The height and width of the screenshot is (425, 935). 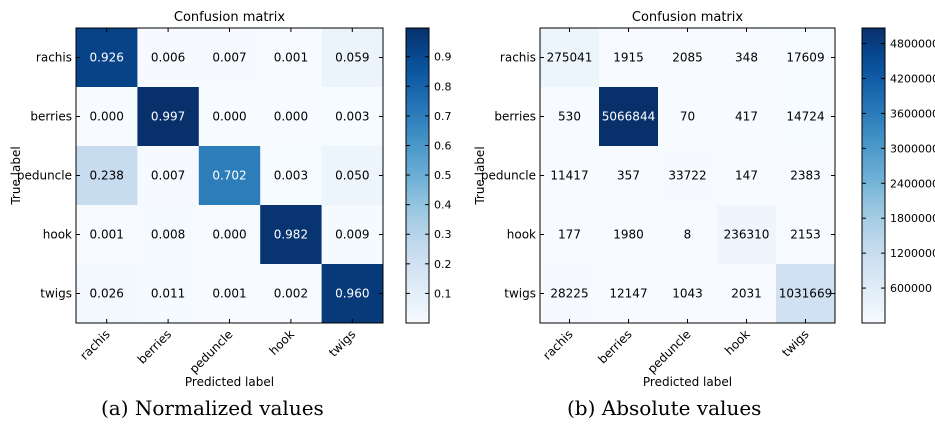 I want to click on p1-cell-label-r3-c0: 177, so click(x=569, y=235).